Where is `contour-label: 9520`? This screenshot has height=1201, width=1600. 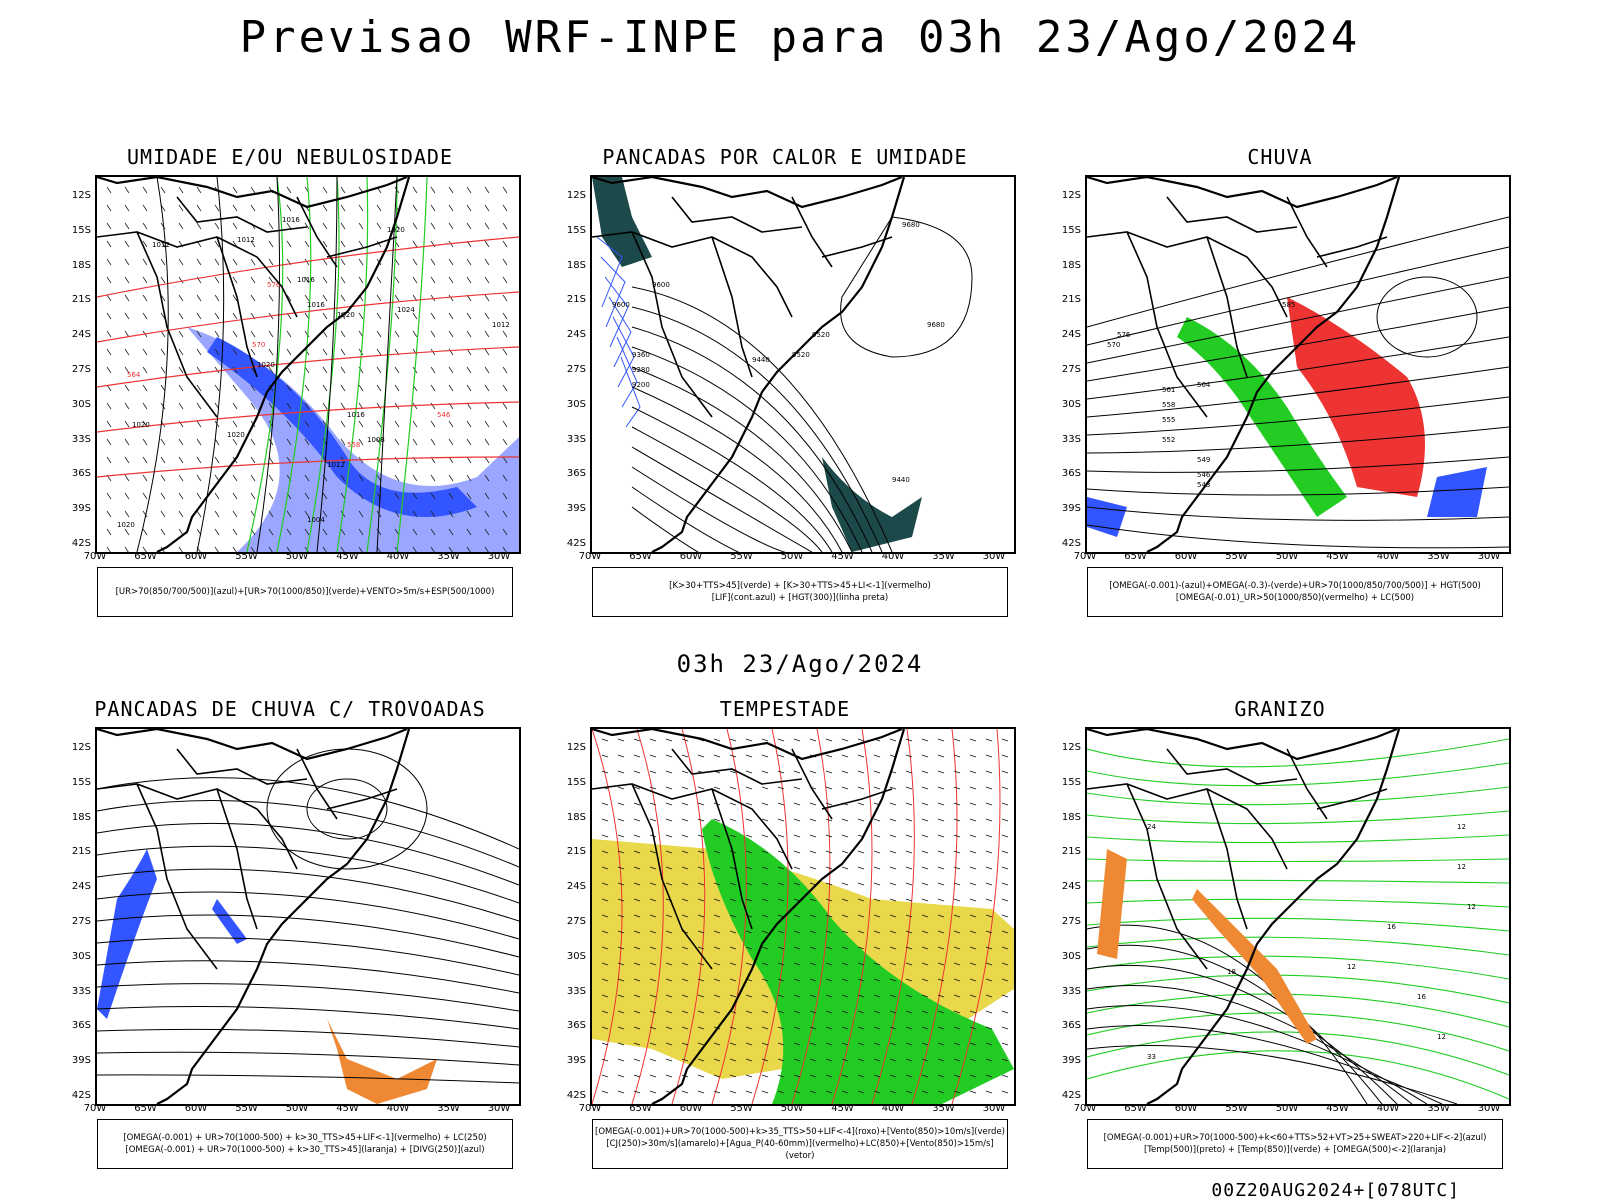 contour-label: 9520 is located at coordinates (821, 335).